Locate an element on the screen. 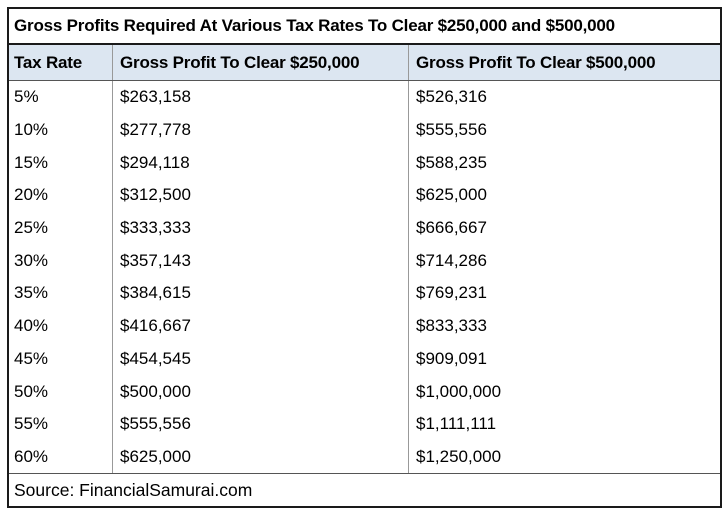  value-cell: $454,545 is located at coordinates (261, 359).